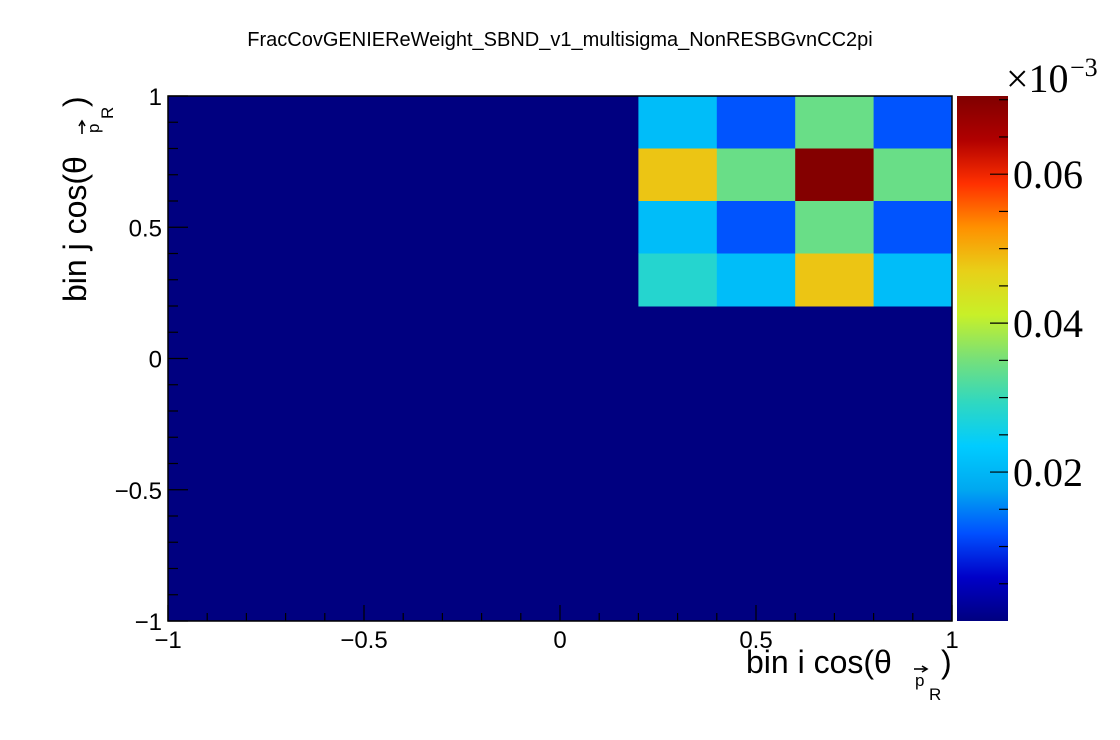 Image resolution: width=1120 pixels, height=740 pixels. I want to click on x-axis-label: bin i cos(θ p R ), so click(849, 674).